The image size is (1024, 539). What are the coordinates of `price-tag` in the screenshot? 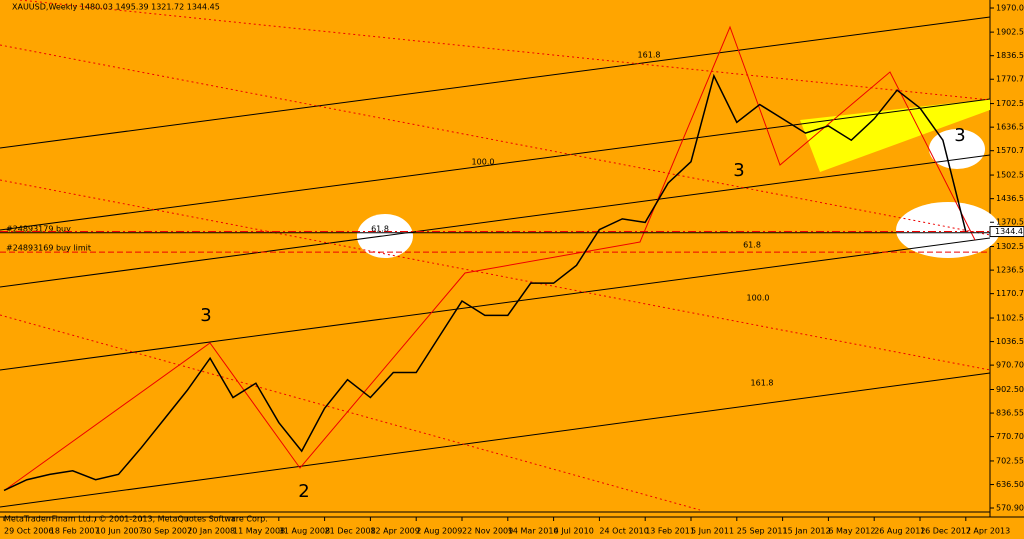 It's located at (1006, 232).